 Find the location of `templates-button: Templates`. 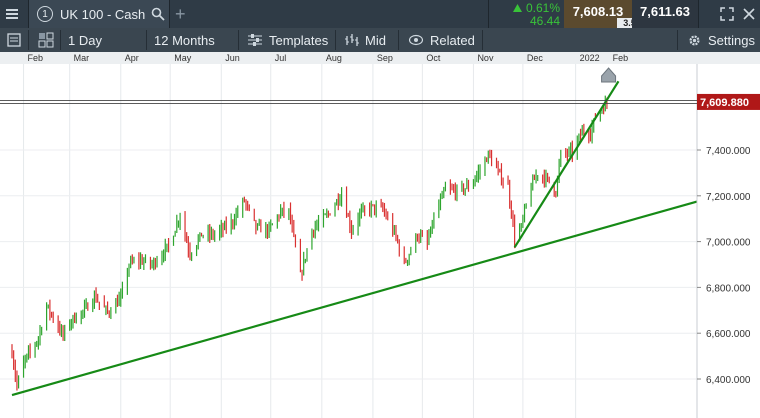

templates-button: Templates is located at coordinates (288, 40).